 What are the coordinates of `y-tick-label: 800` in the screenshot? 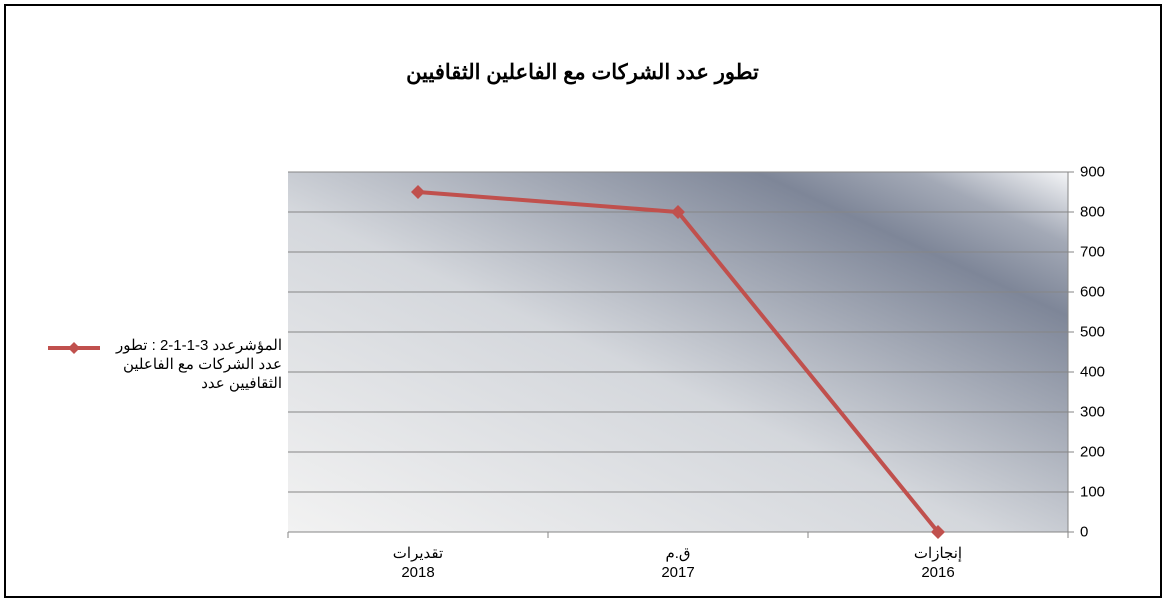 It's located at (1093, 212).